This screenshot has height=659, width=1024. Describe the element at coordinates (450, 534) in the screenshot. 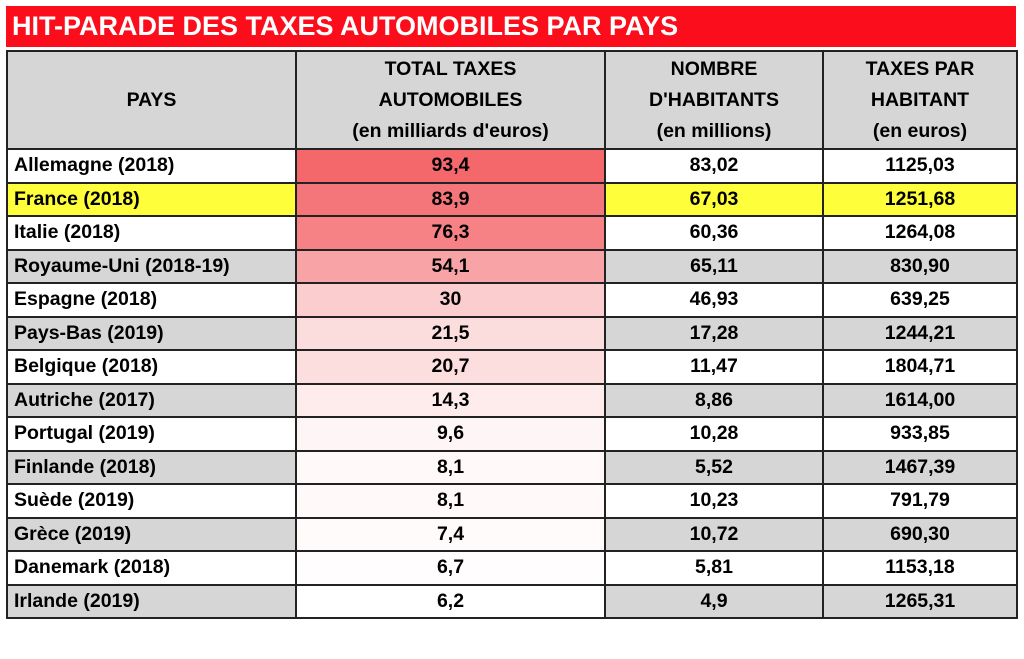

I see `total-taxes-cell: 7,4` at that location.